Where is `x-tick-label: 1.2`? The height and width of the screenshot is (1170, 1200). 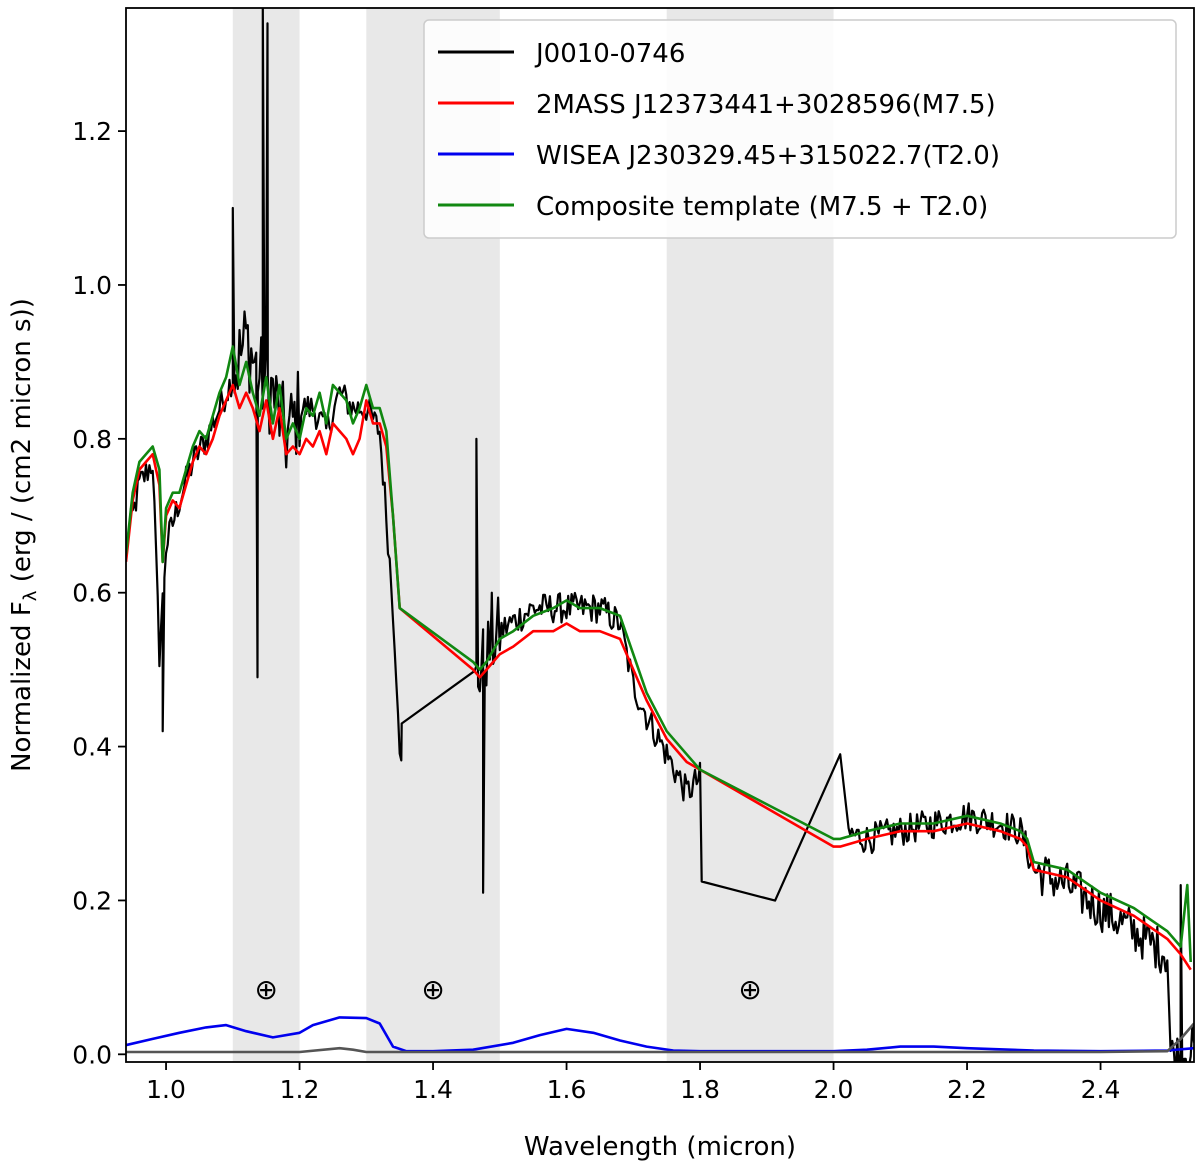
x-tick-label: 1.2 is located at coordinates (300, 1089).